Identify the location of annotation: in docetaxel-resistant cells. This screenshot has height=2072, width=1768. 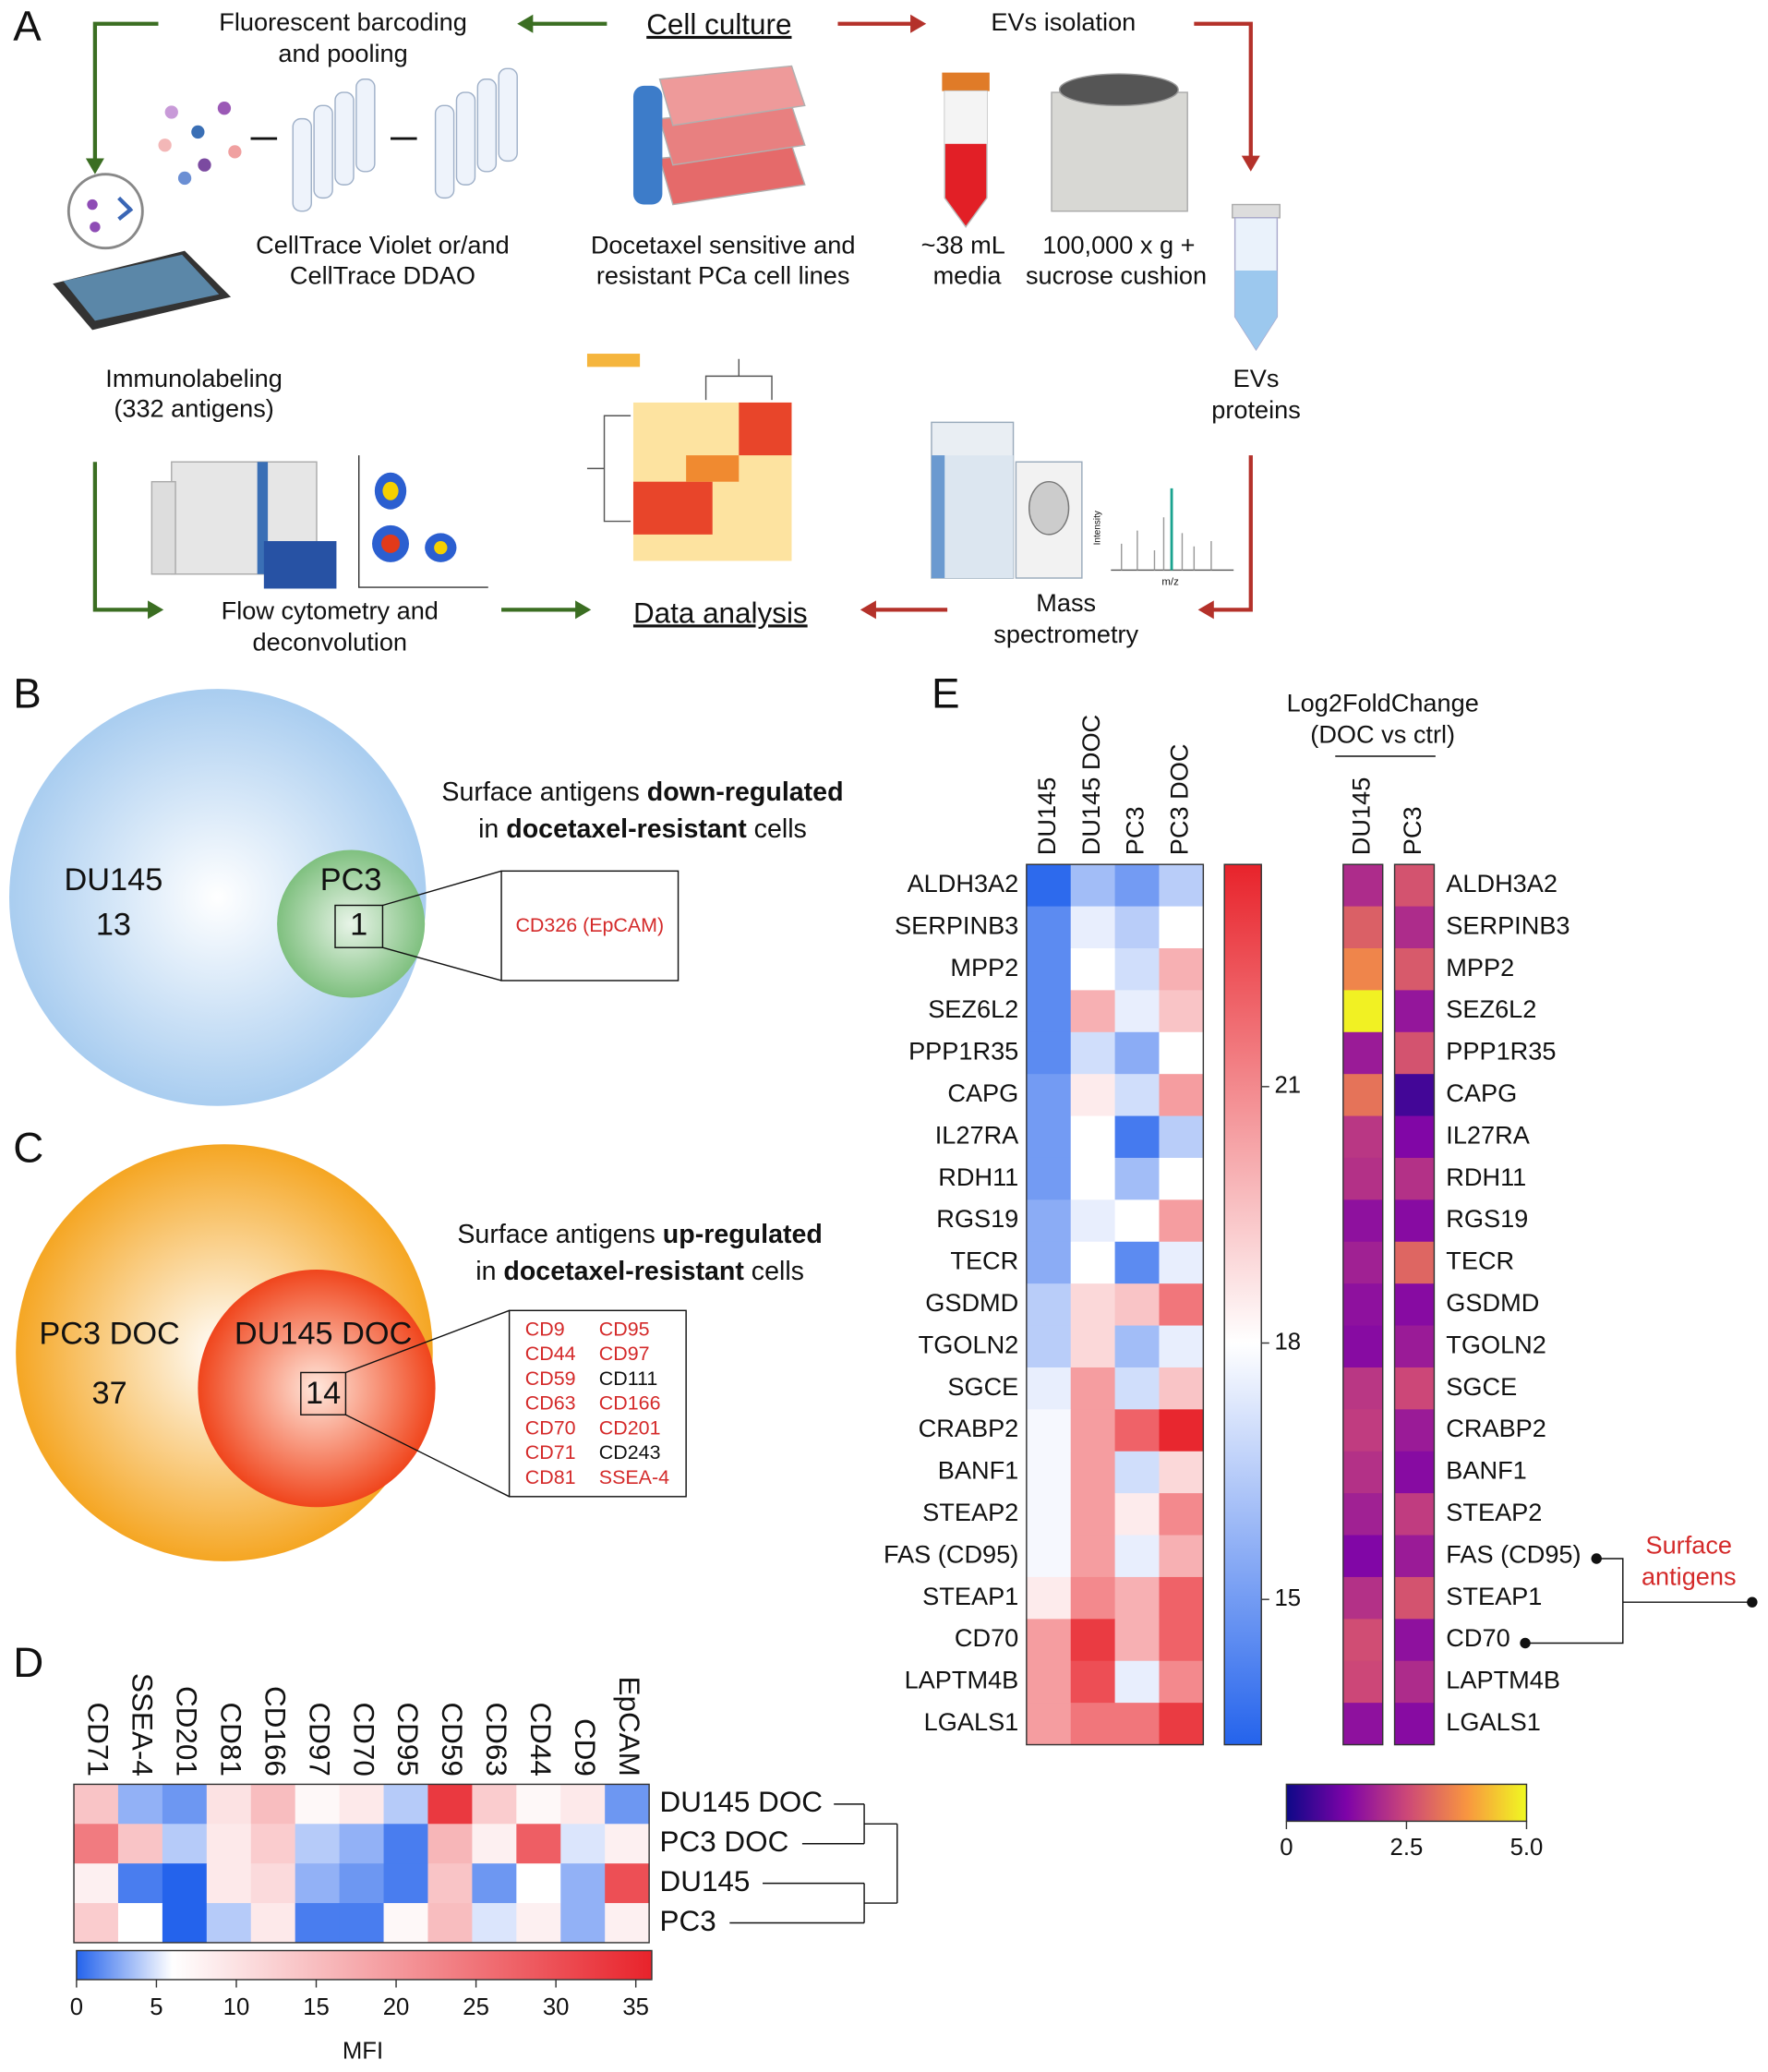
(639, 1270).